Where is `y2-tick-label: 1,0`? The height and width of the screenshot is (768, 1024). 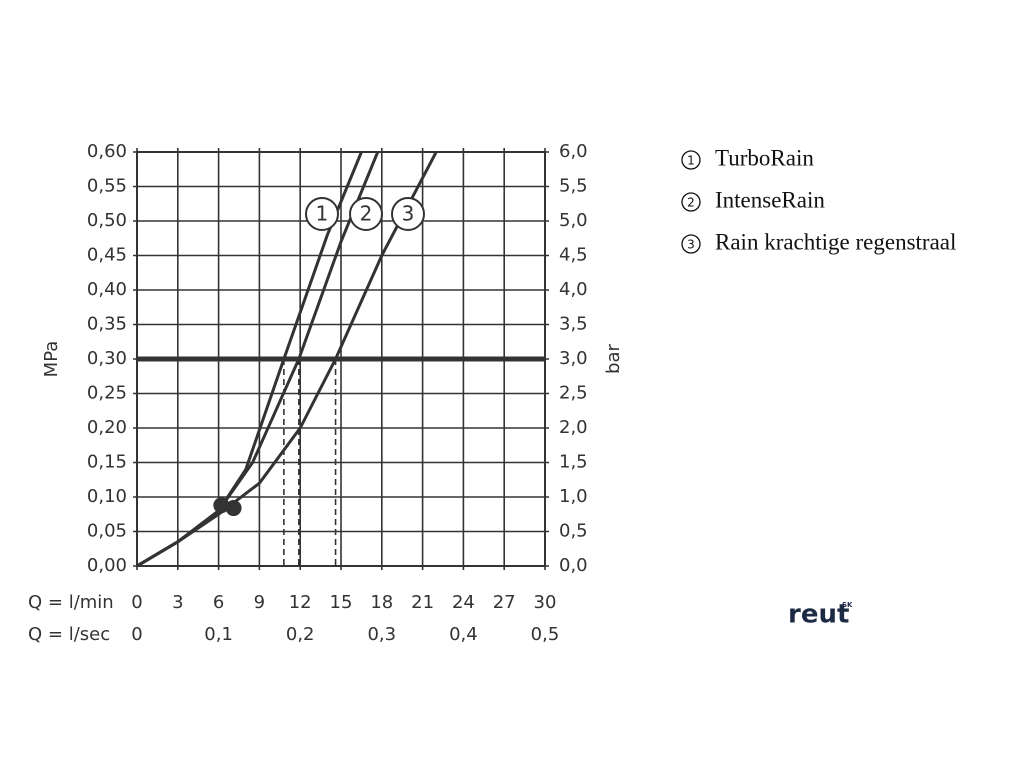 y2-tick-label: 1,0 is located at coordinates (573, 496).